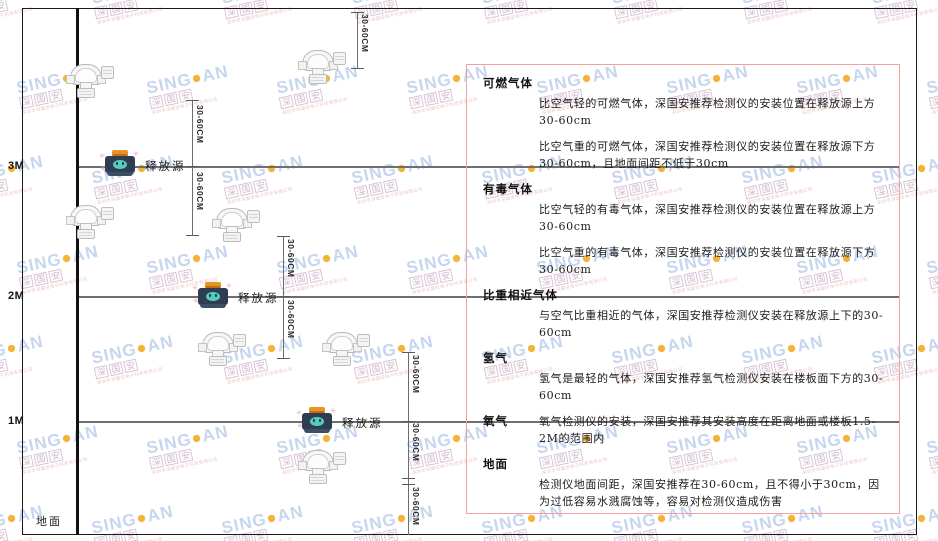 The image size is (938, 541). What do you see at coordinates (495, 358) in the screenshot?
I see `guideline-section-title: 氢气` at bounding box center [495, 358].